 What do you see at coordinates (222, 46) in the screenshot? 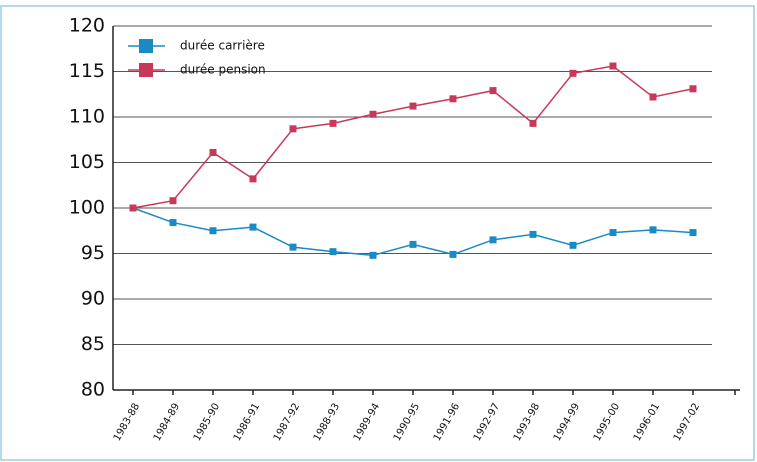
I see `legend-label: durée carrière` at bounding box center [222, 46].